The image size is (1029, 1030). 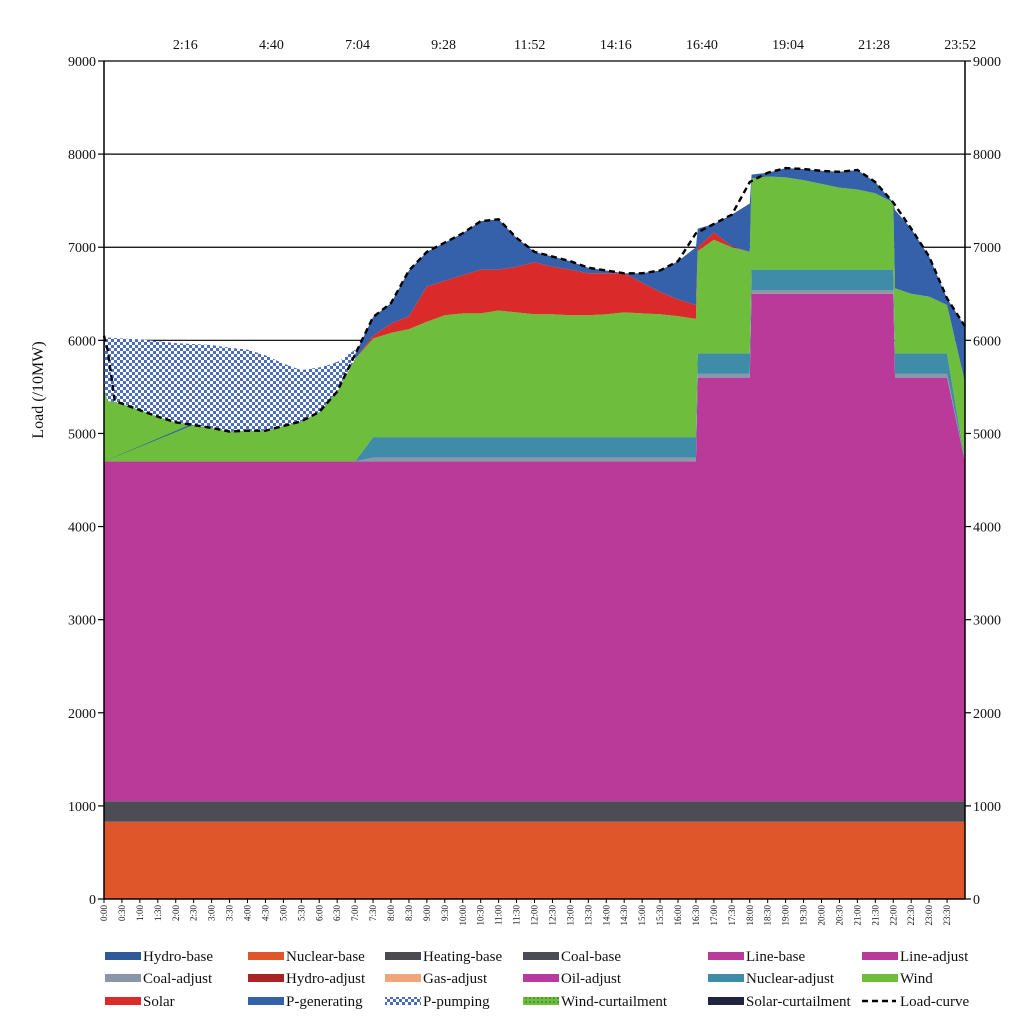 I want to click on legend-label: Line-base, so click(x=775, y=957).